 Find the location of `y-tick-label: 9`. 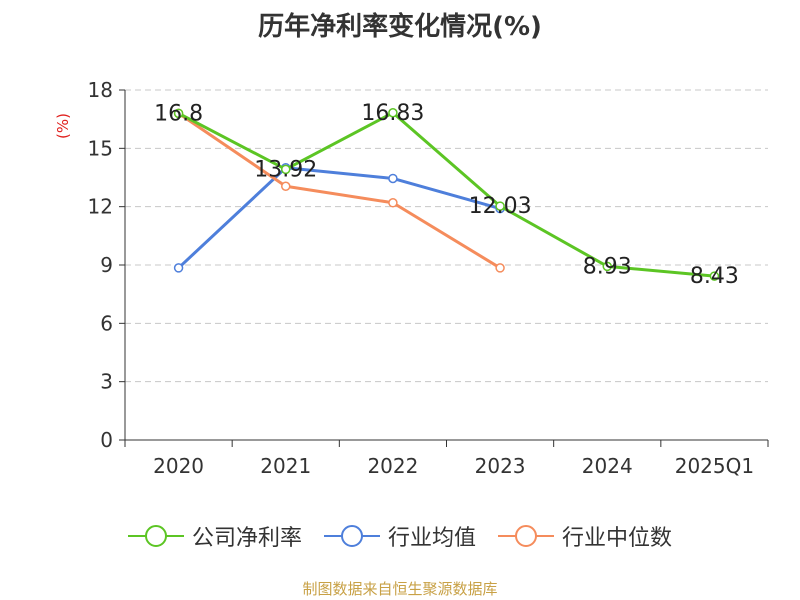

y-tick-label: 9 is located at coordinates (106, 265).